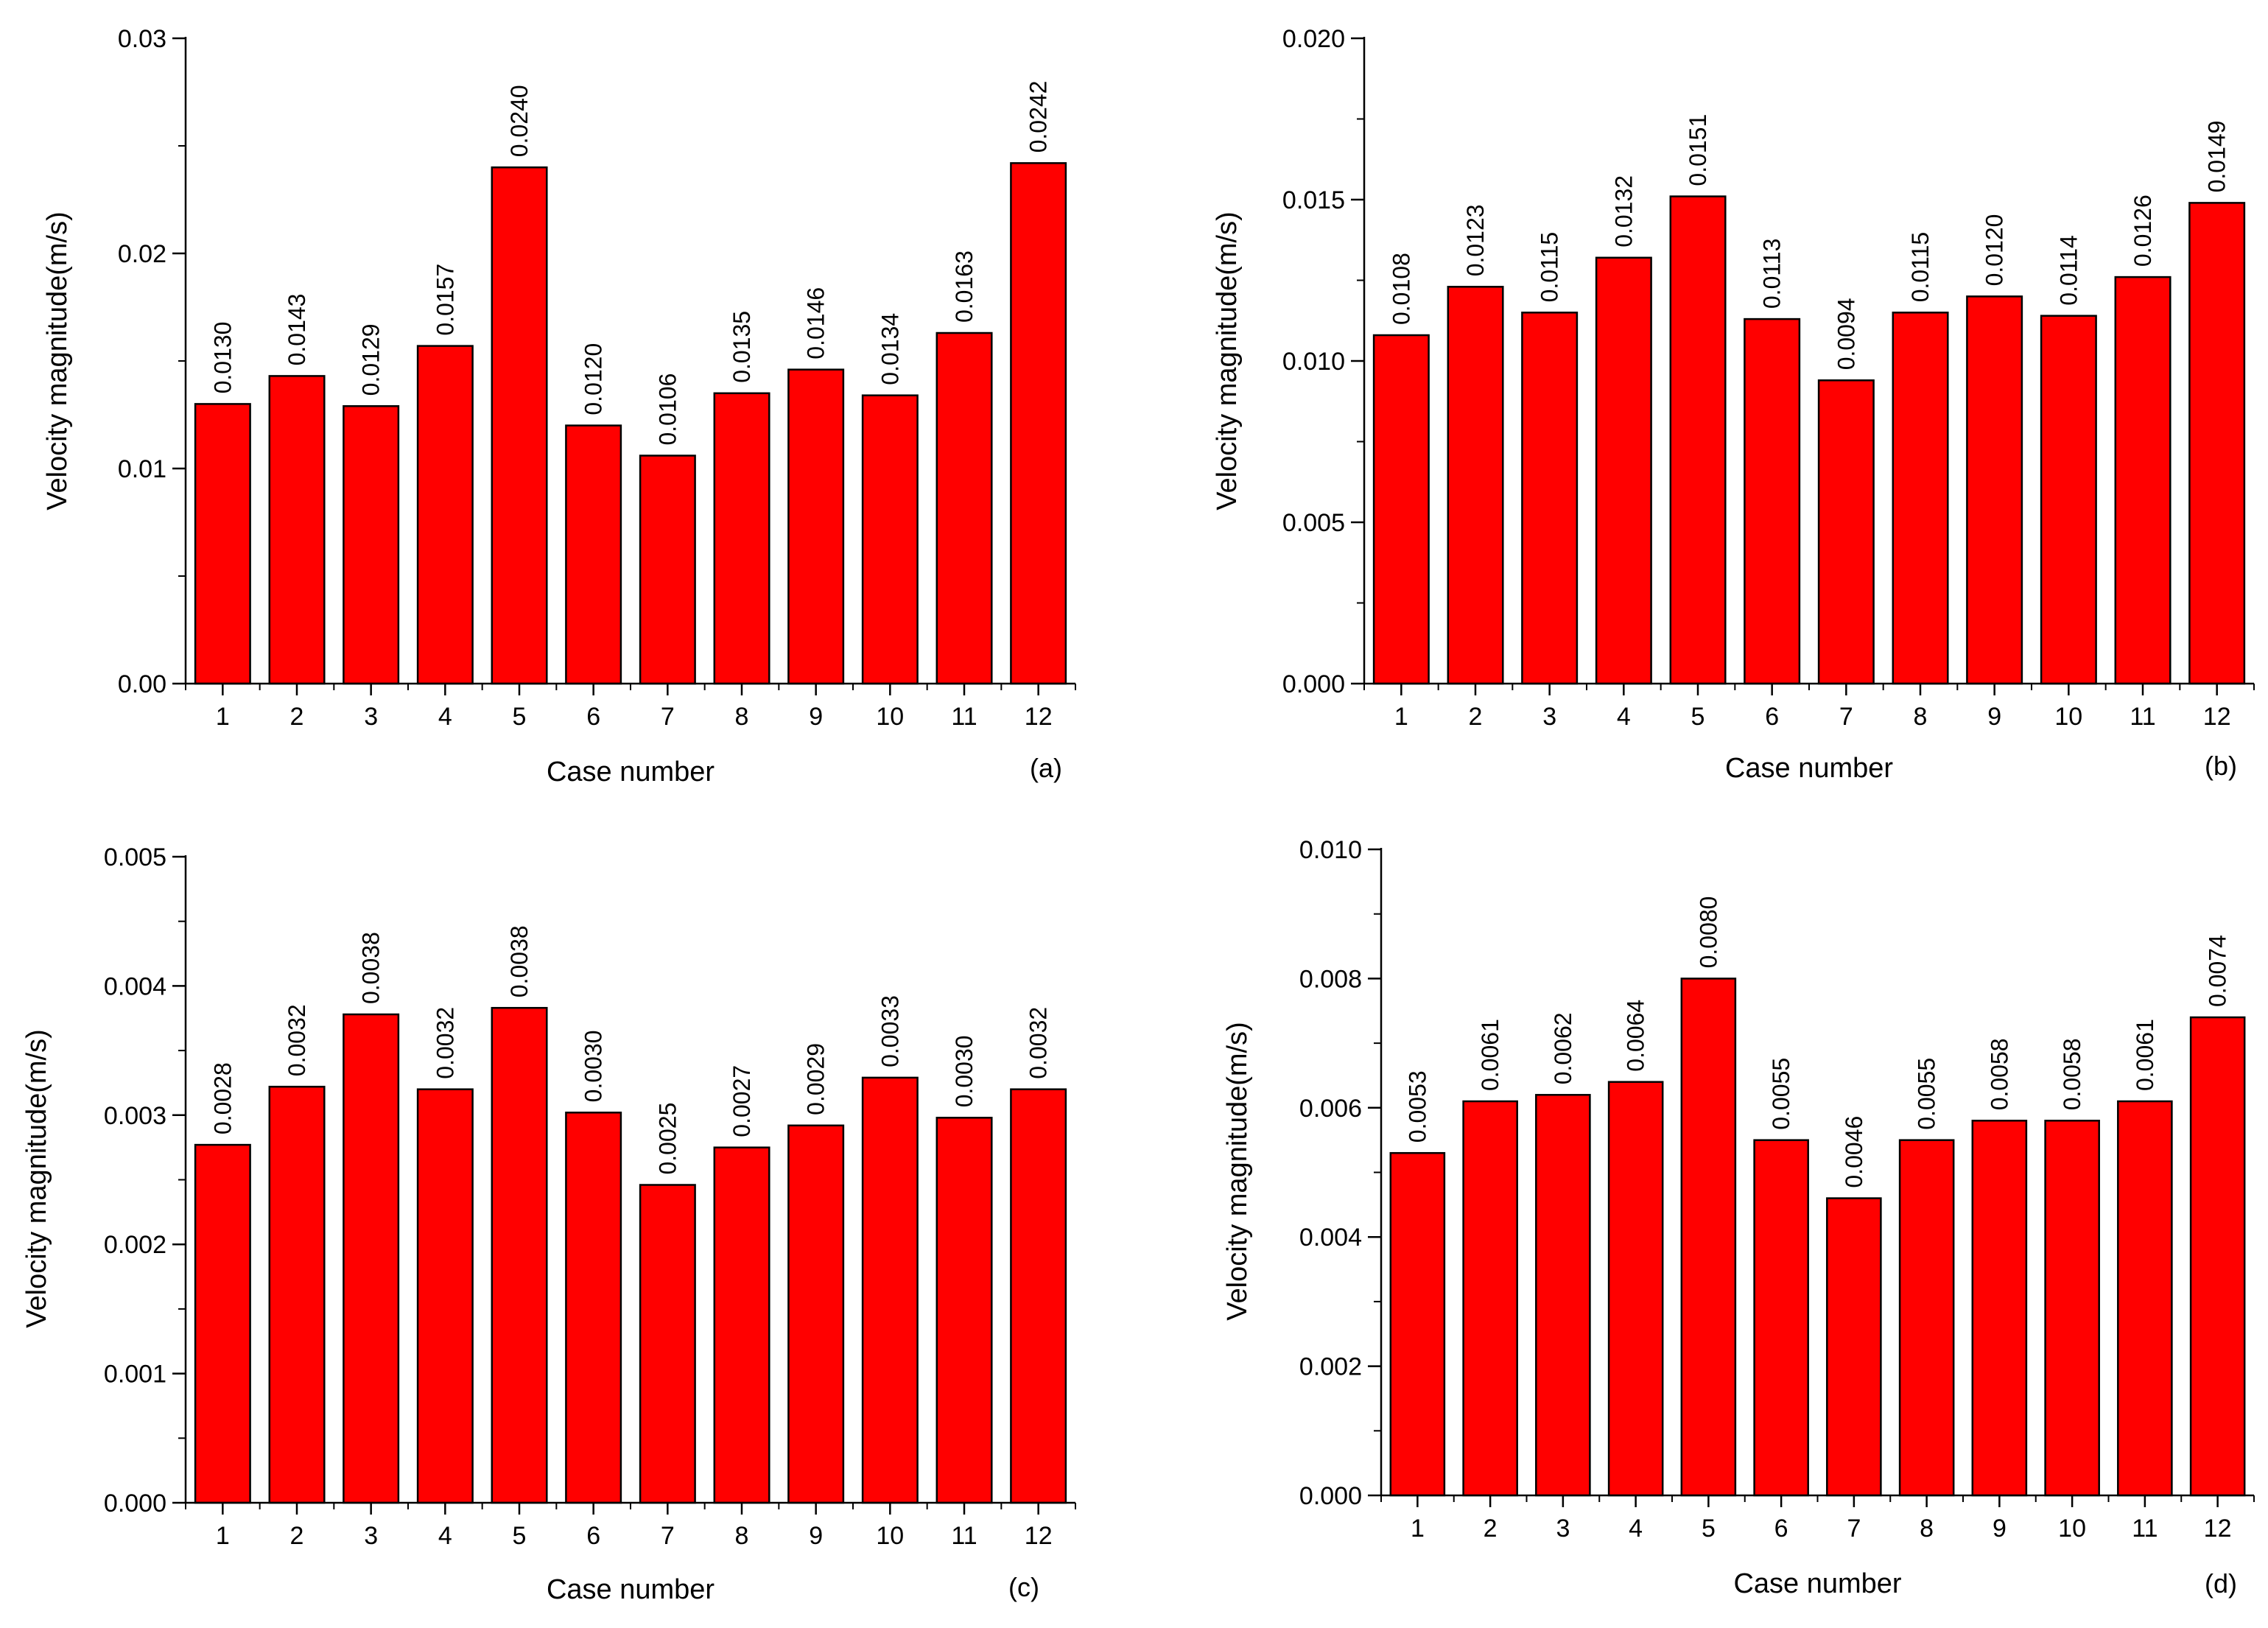  What do you see at coordinates (519, 961) in the screenshot?
I see `panel-c-data-label-5: 0.0038` at bounding box center [519, 961].